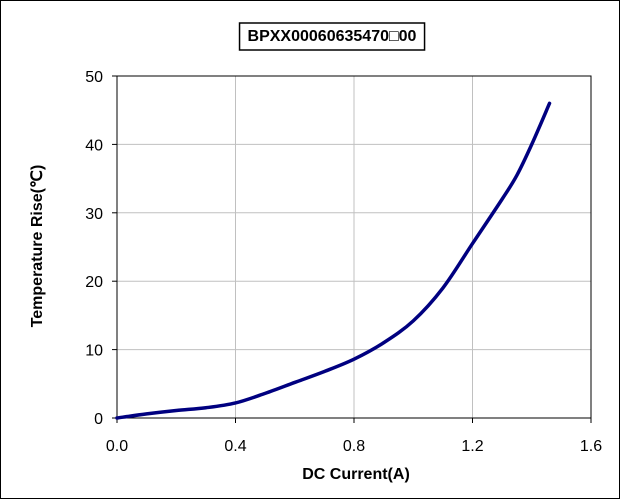 This screenshot has width=620, height=499. What do you see at coordinates (94, 77) in the screenshot?
I see `y-tick-label: 50` at bounding box center [94, 77].